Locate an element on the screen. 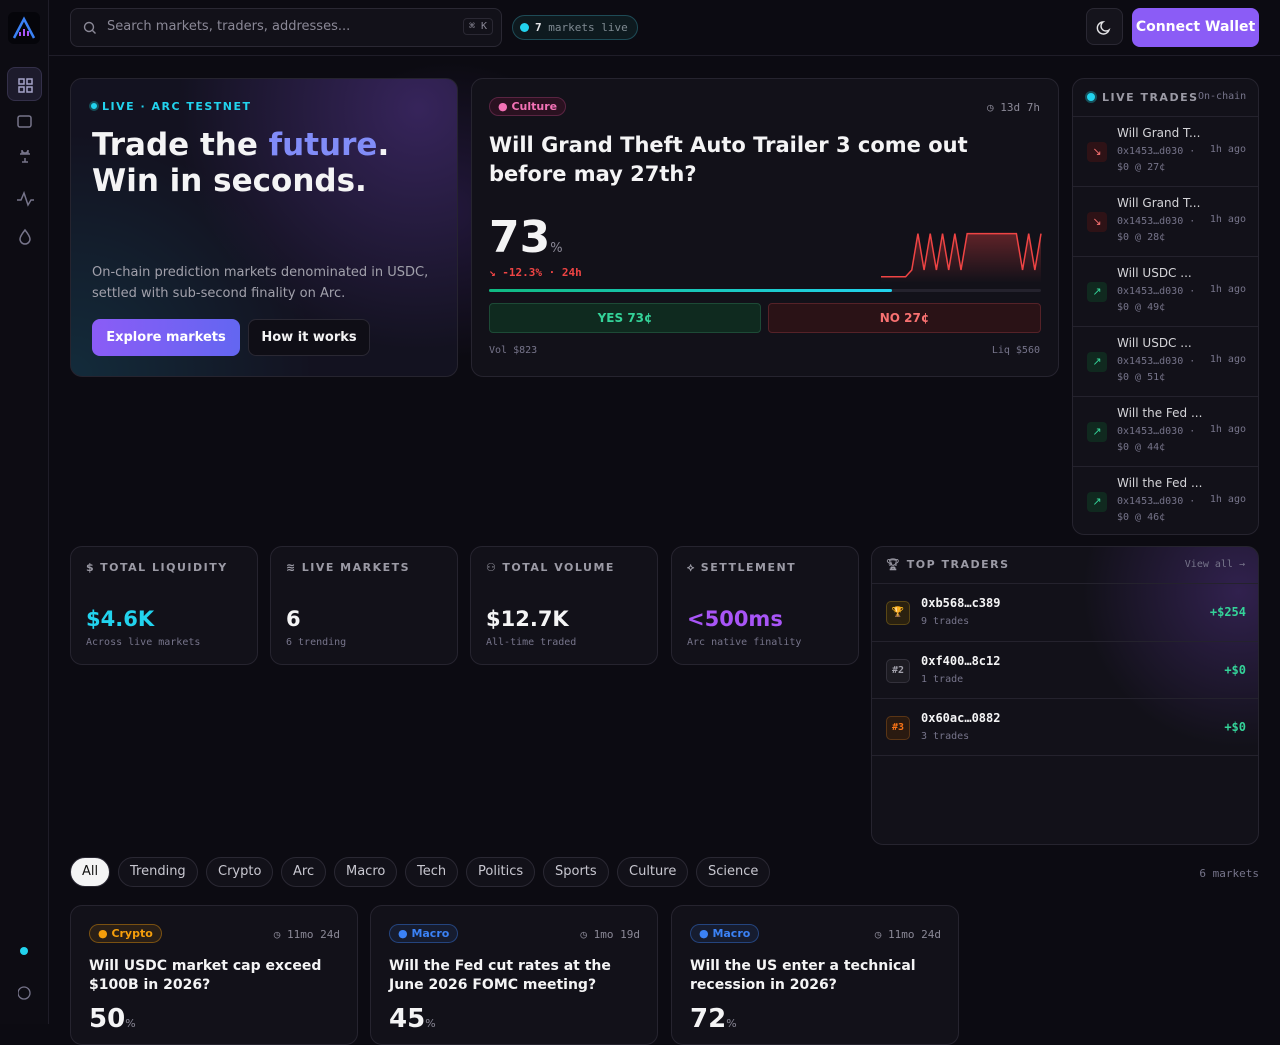 The image size is (1280, 1045). stat-icon: ≋ is located at coordinates (291, 567).